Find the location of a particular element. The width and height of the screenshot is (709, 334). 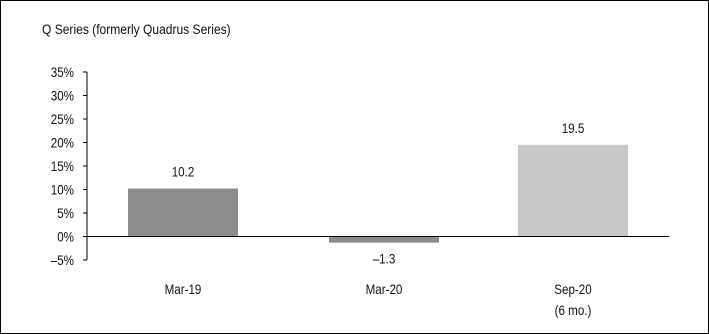

y-tick-label: 0% is located at coordinates (65, 237).